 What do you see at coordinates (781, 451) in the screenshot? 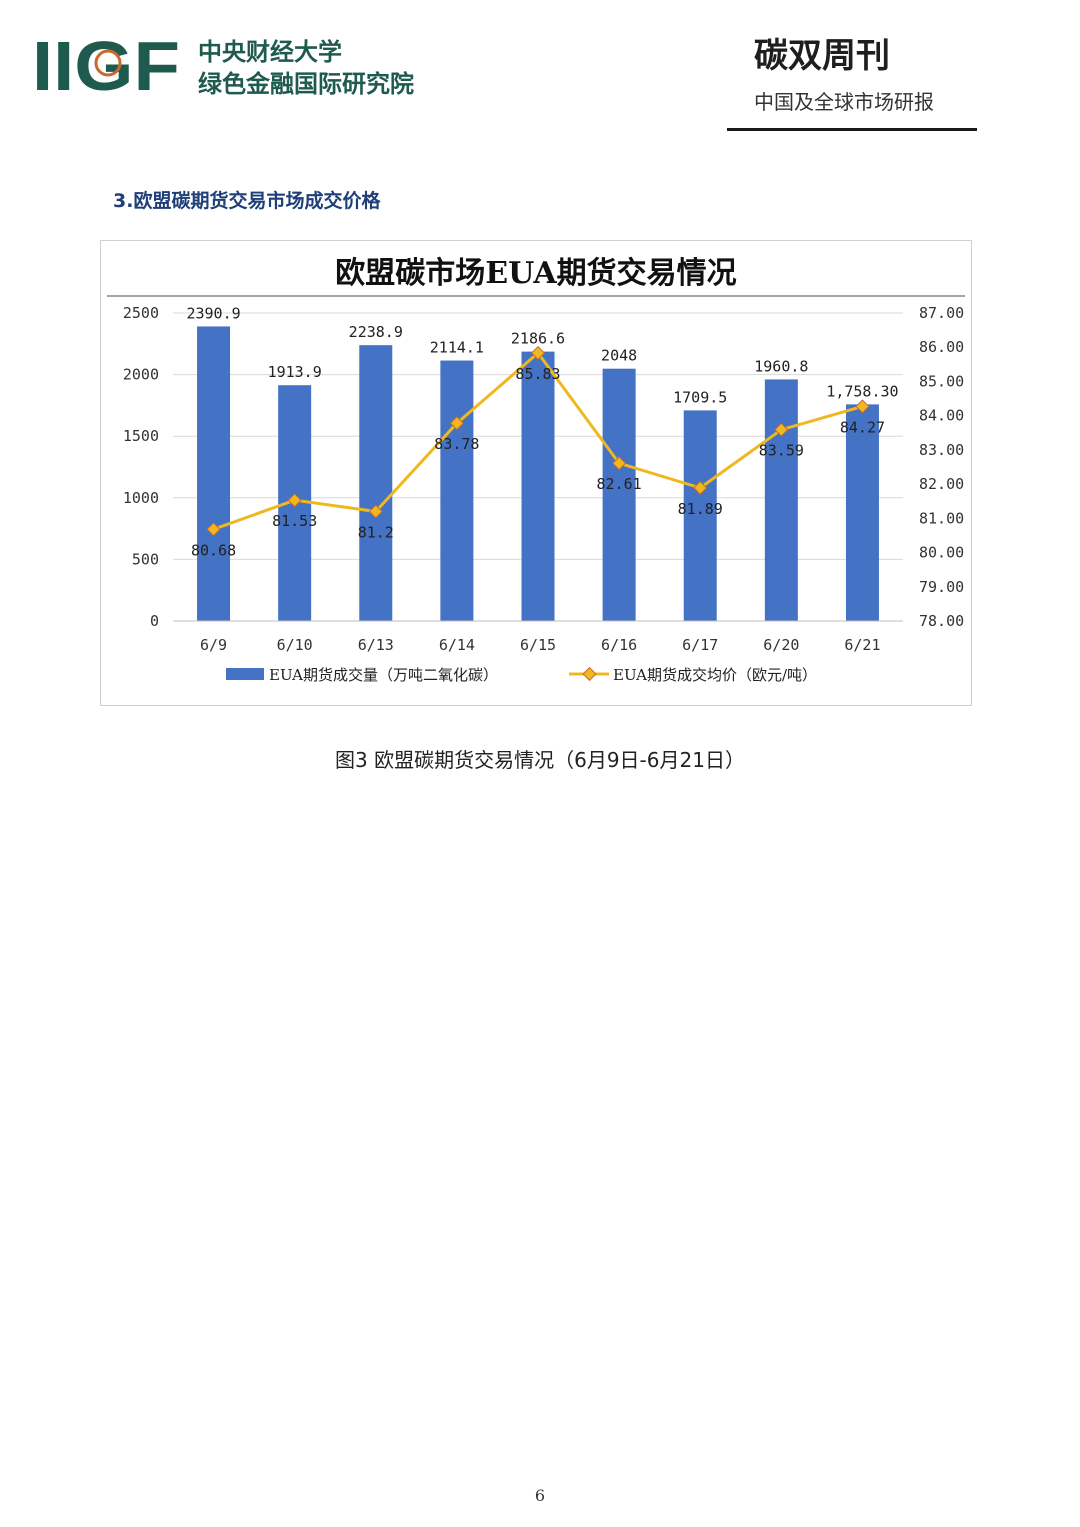
I see `line-data-label: 83.59` at bounding box center [781, 451].